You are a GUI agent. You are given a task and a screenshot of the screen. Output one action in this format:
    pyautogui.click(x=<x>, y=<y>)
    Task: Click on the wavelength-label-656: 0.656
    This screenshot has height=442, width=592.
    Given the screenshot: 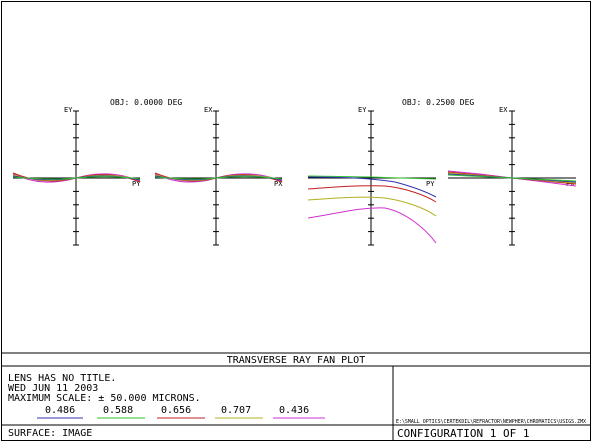 What is the action you would take?
    pyautogui.click(x=176, y=410)
    